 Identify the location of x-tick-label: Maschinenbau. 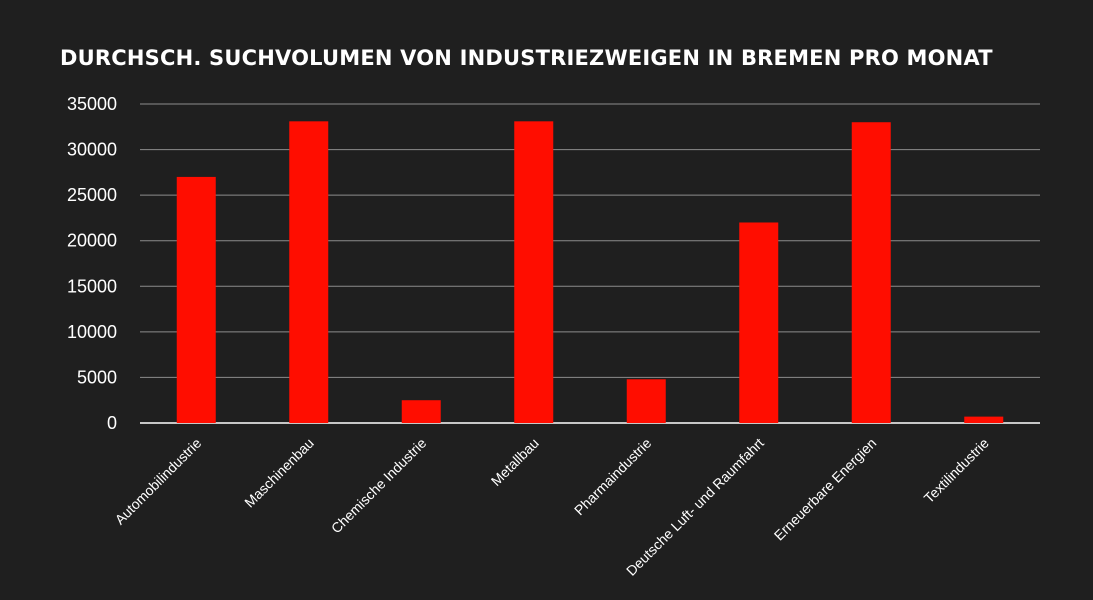
(279, 473).